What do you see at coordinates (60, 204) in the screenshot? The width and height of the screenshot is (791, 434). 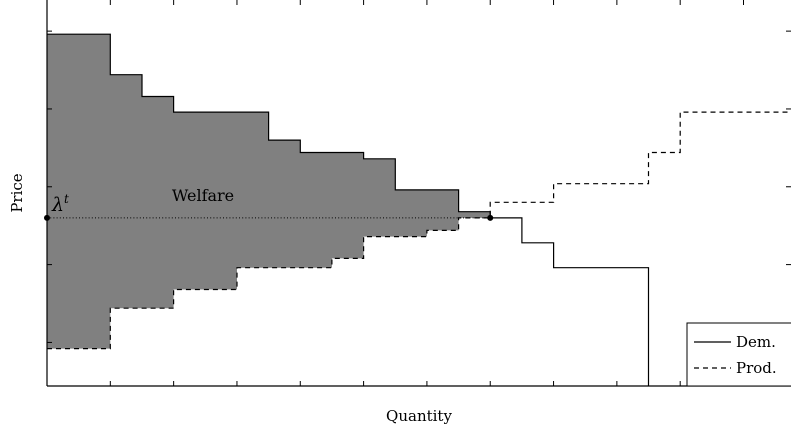 I see `clearing-price-label: λt` at bounding box center [60, 204].